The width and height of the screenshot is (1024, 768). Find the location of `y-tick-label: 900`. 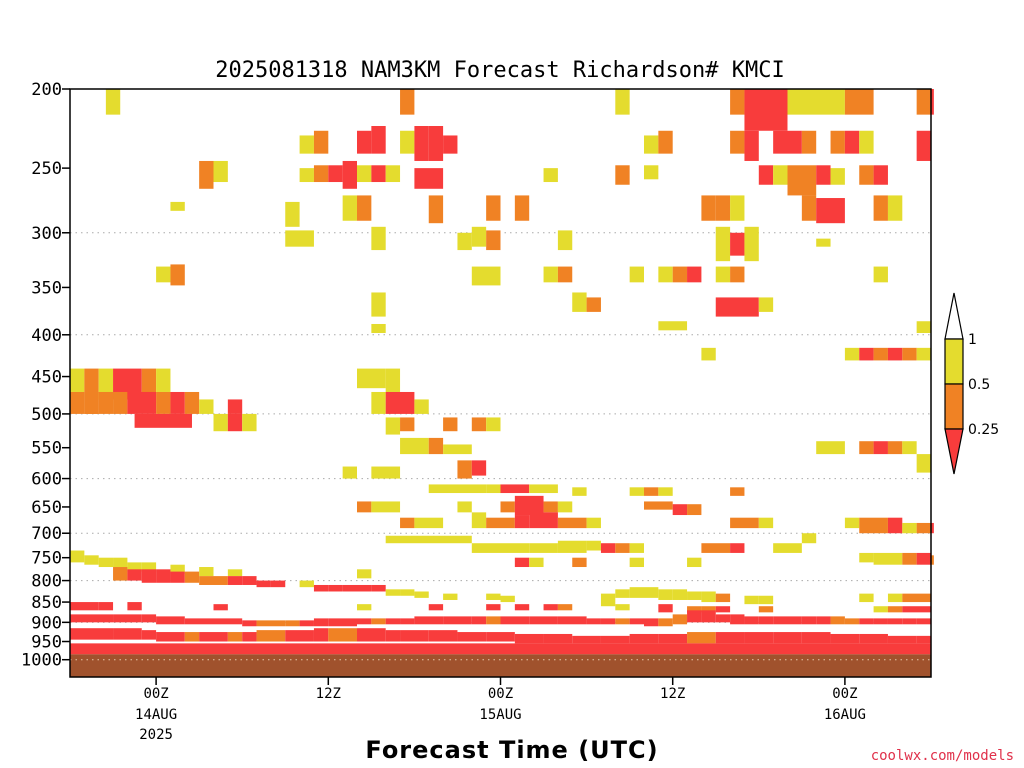

y-tick-label: 900 is located at coordinates (46, 623).